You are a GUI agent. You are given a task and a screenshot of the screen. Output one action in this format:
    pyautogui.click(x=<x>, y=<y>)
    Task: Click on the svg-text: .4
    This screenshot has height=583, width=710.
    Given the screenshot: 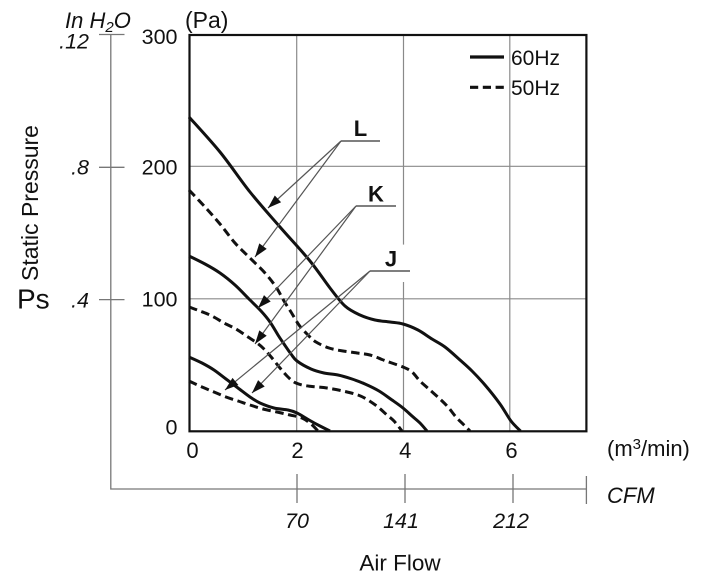 What is the action you would take?
    pyautogui.click(x=80, y=301)
    